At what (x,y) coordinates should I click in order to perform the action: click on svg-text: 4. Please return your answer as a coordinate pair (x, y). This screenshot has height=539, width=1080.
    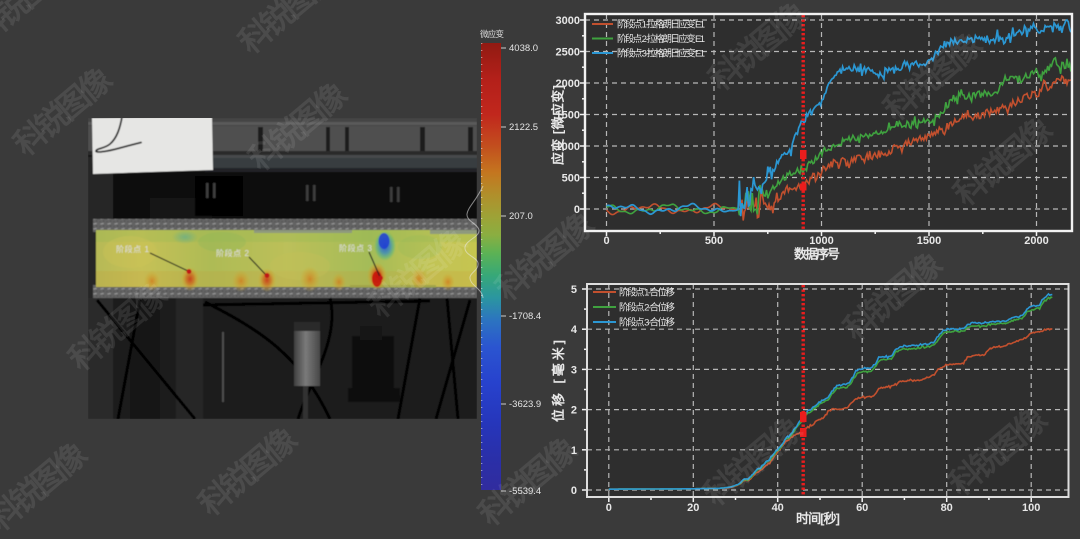
    Looking at the image, I should click on (574, 330).